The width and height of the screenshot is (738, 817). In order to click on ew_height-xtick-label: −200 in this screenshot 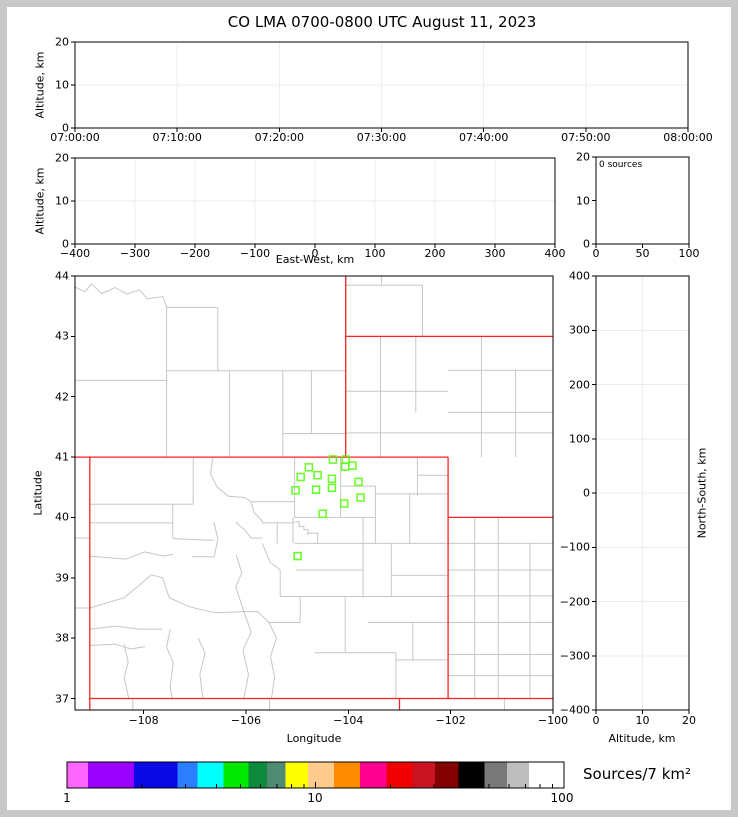, I will do `click(195, 253)`.